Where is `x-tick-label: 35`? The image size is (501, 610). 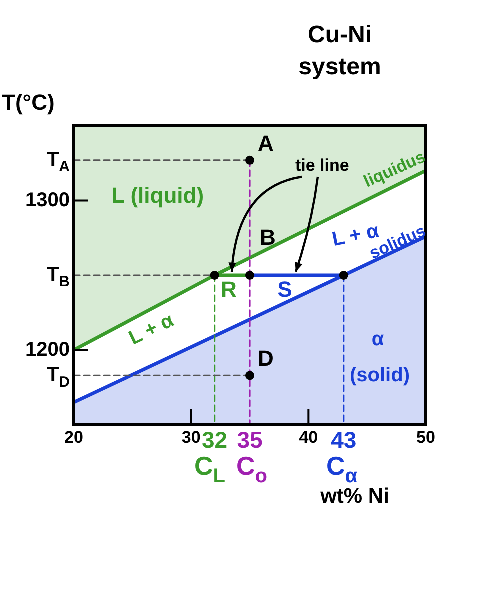 x-tick-label: 35 is located at coordinates (250, 440).